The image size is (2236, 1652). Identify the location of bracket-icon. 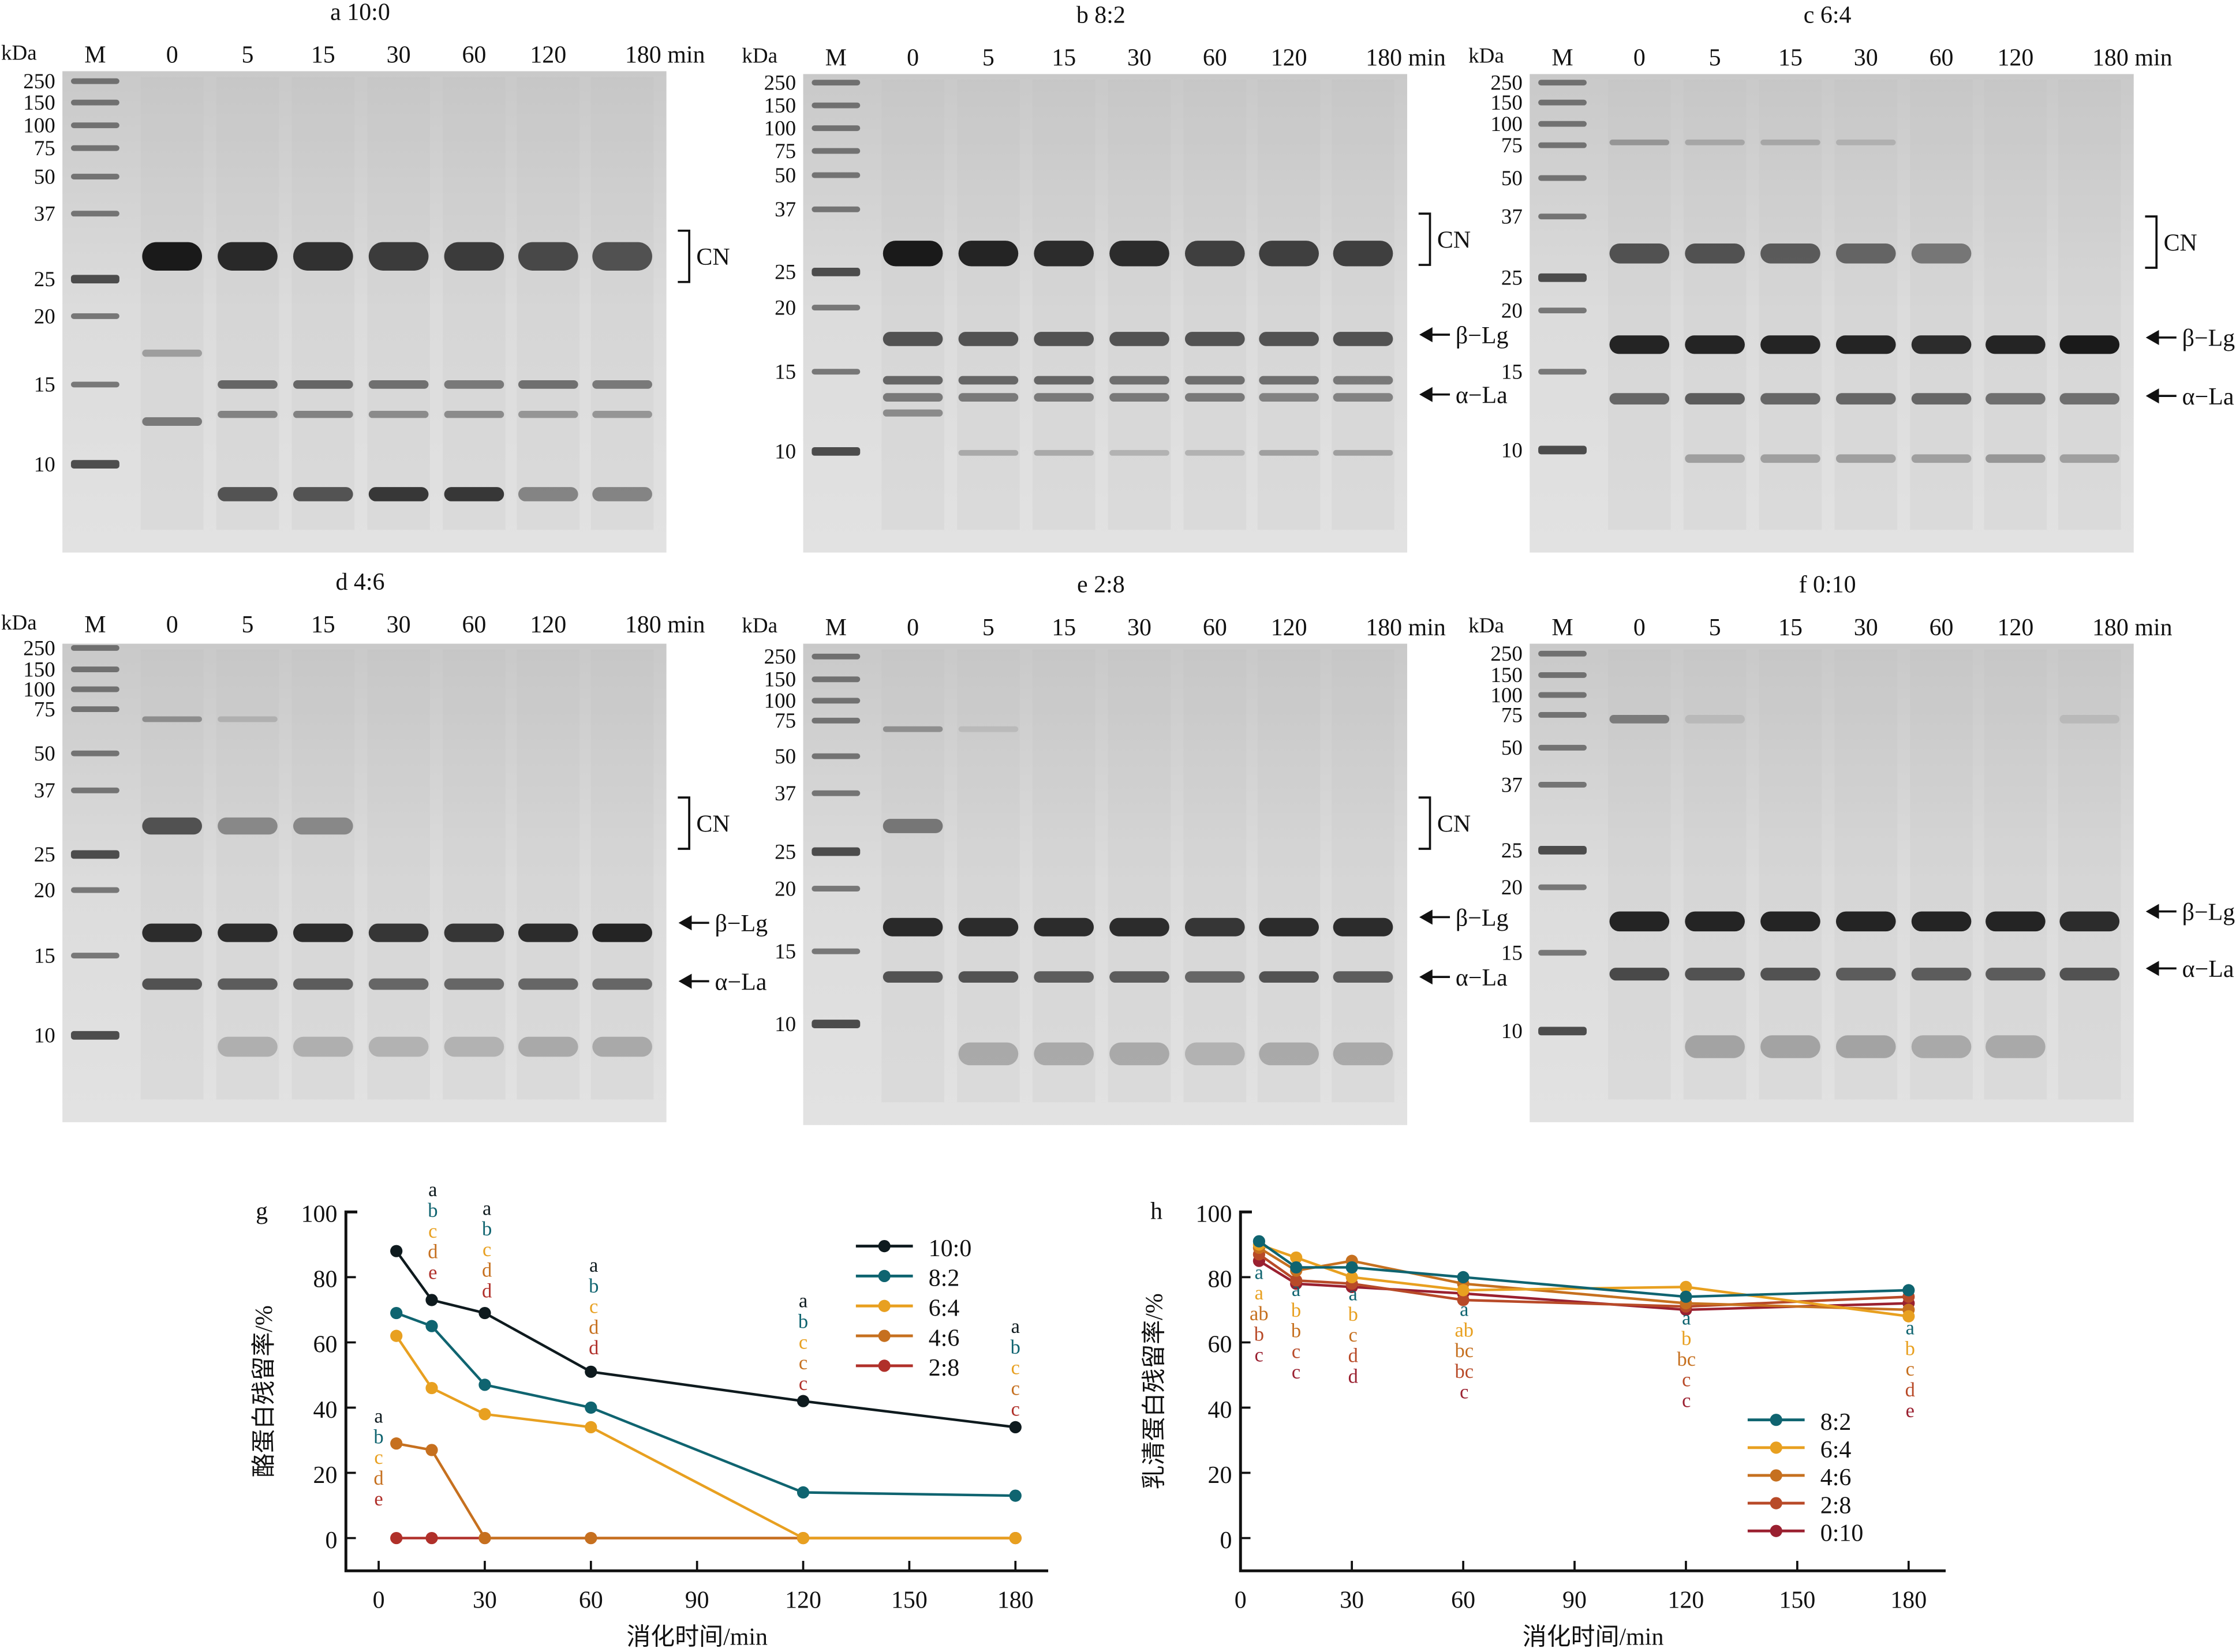
(2152, 242).